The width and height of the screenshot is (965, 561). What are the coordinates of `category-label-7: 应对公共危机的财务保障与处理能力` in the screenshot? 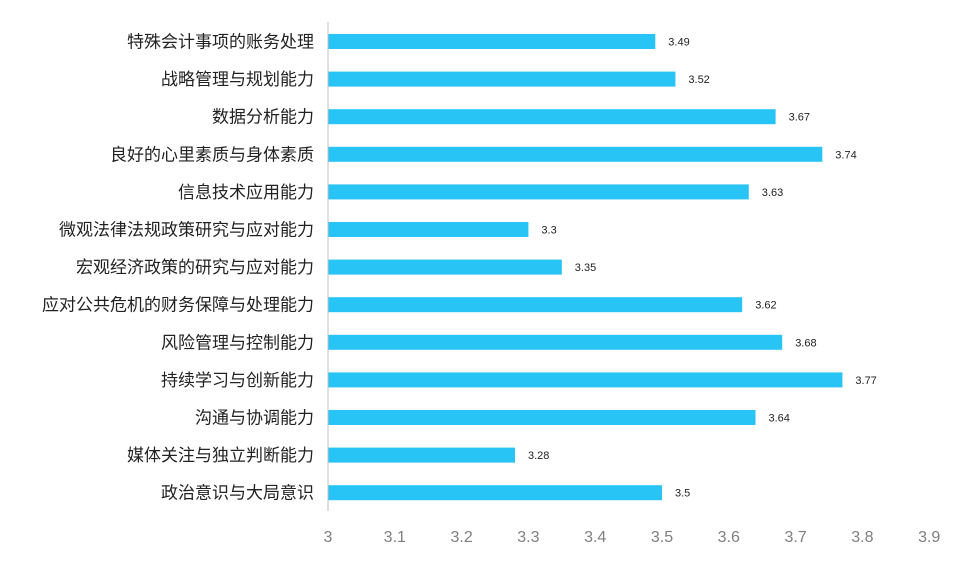 It's located at (178, 306).